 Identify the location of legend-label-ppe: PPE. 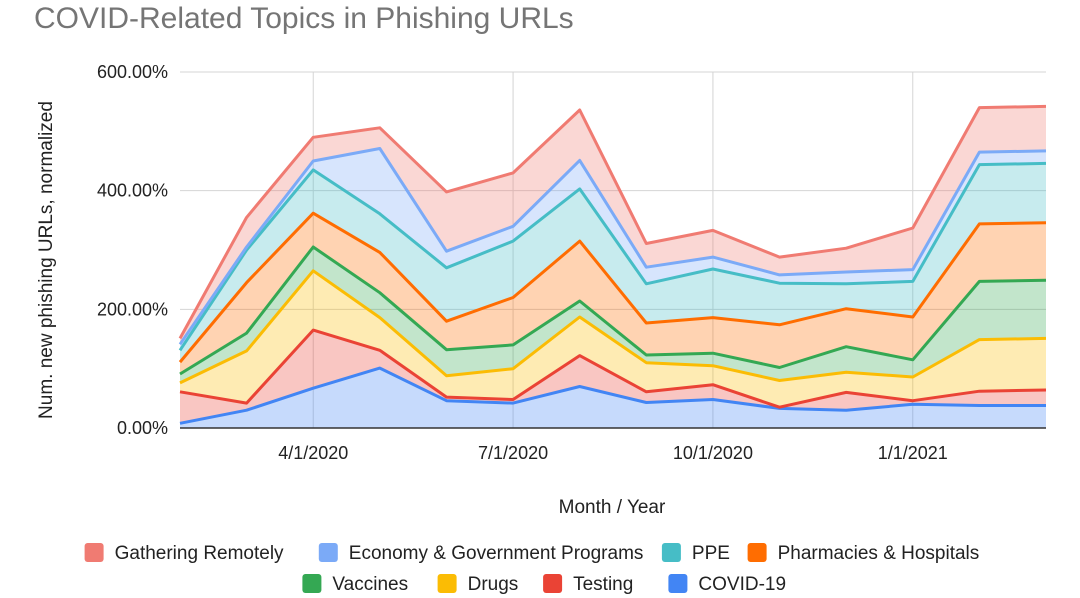
(711, 553).